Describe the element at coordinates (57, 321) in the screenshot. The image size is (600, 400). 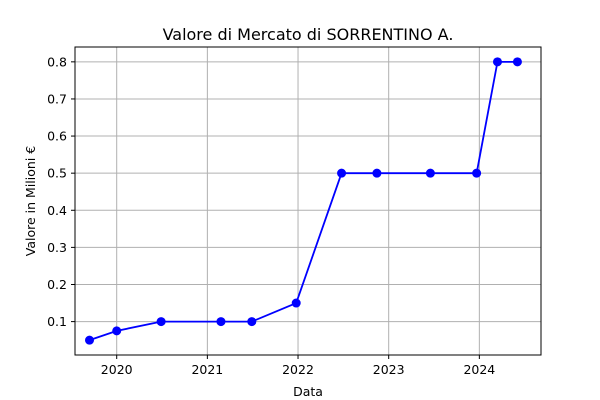
I see `y-tick-label: 0.1` at that location.